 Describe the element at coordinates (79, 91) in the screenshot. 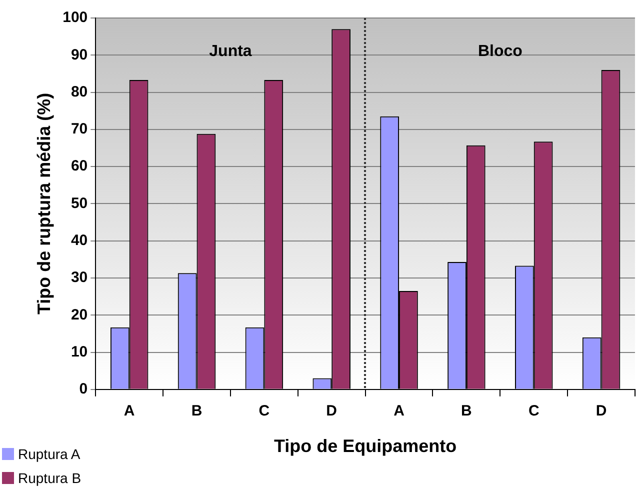

I see `y-tick-label: 80` at that location.